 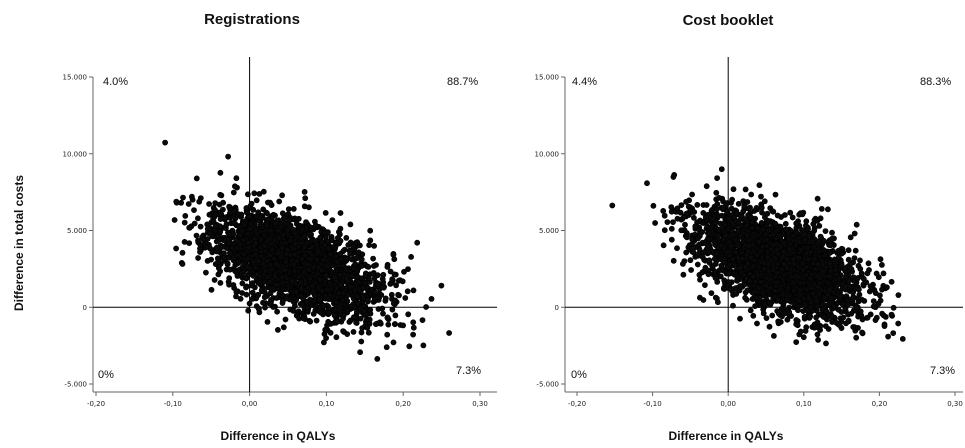 I want to click on x-tick-label: 0,00, so click(x=728, y=404).